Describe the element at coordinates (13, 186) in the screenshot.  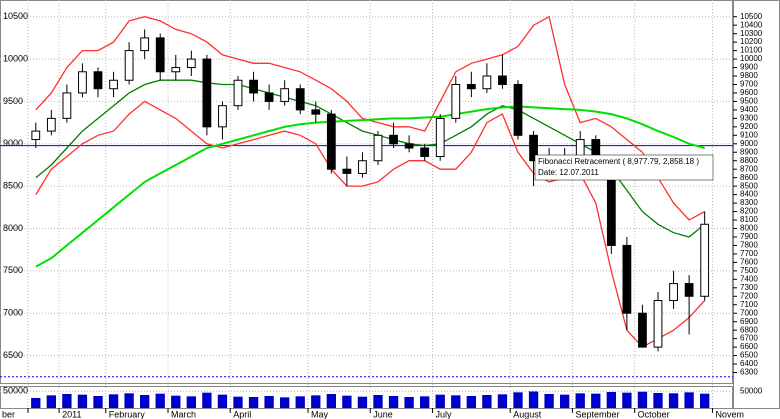
I see `y-tick-label: 8500` at that location.